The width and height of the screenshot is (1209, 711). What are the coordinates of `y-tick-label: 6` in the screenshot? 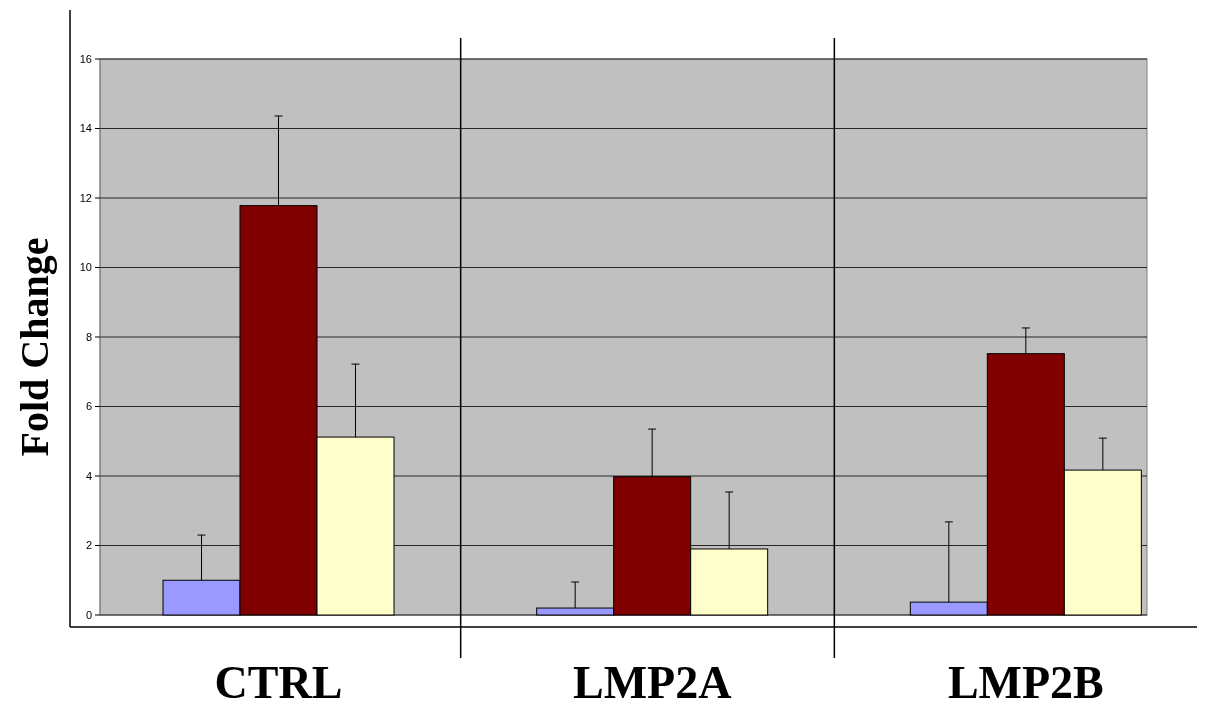 It's located at (88, 406).